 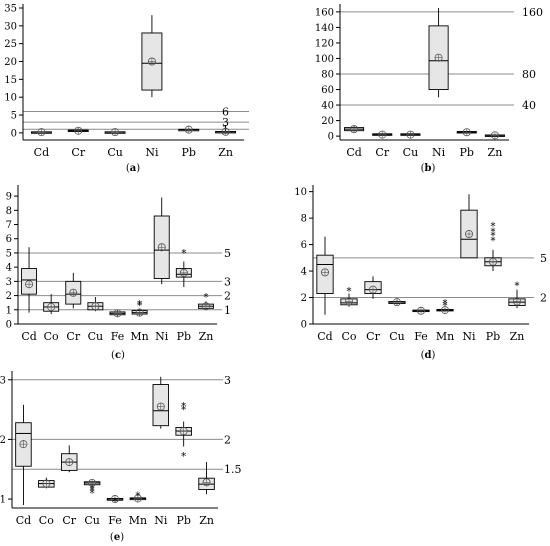 I want to click on reference-label: 80, so click(x=529, y=74).